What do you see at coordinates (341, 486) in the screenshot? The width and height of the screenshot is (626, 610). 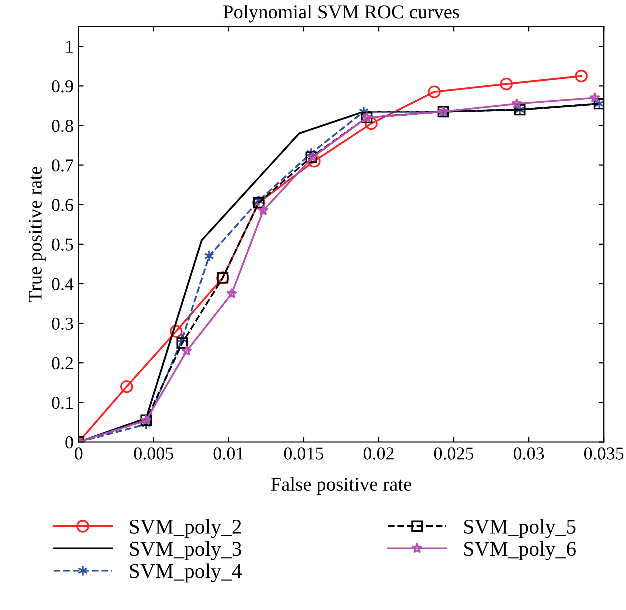 I see `x-axis-title: False positive rate` at bounding box center [341, 486].